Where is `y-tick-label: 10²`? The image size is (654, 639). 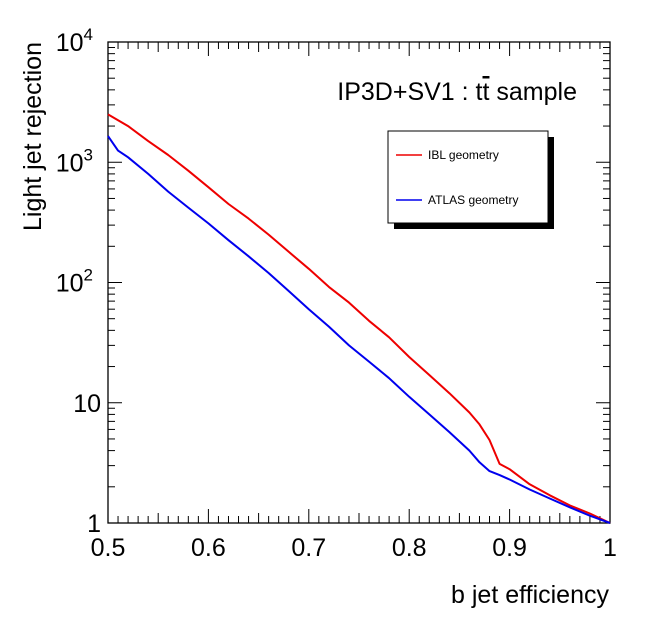 y-tick-label: 10² is located at coordinates (74, 282).